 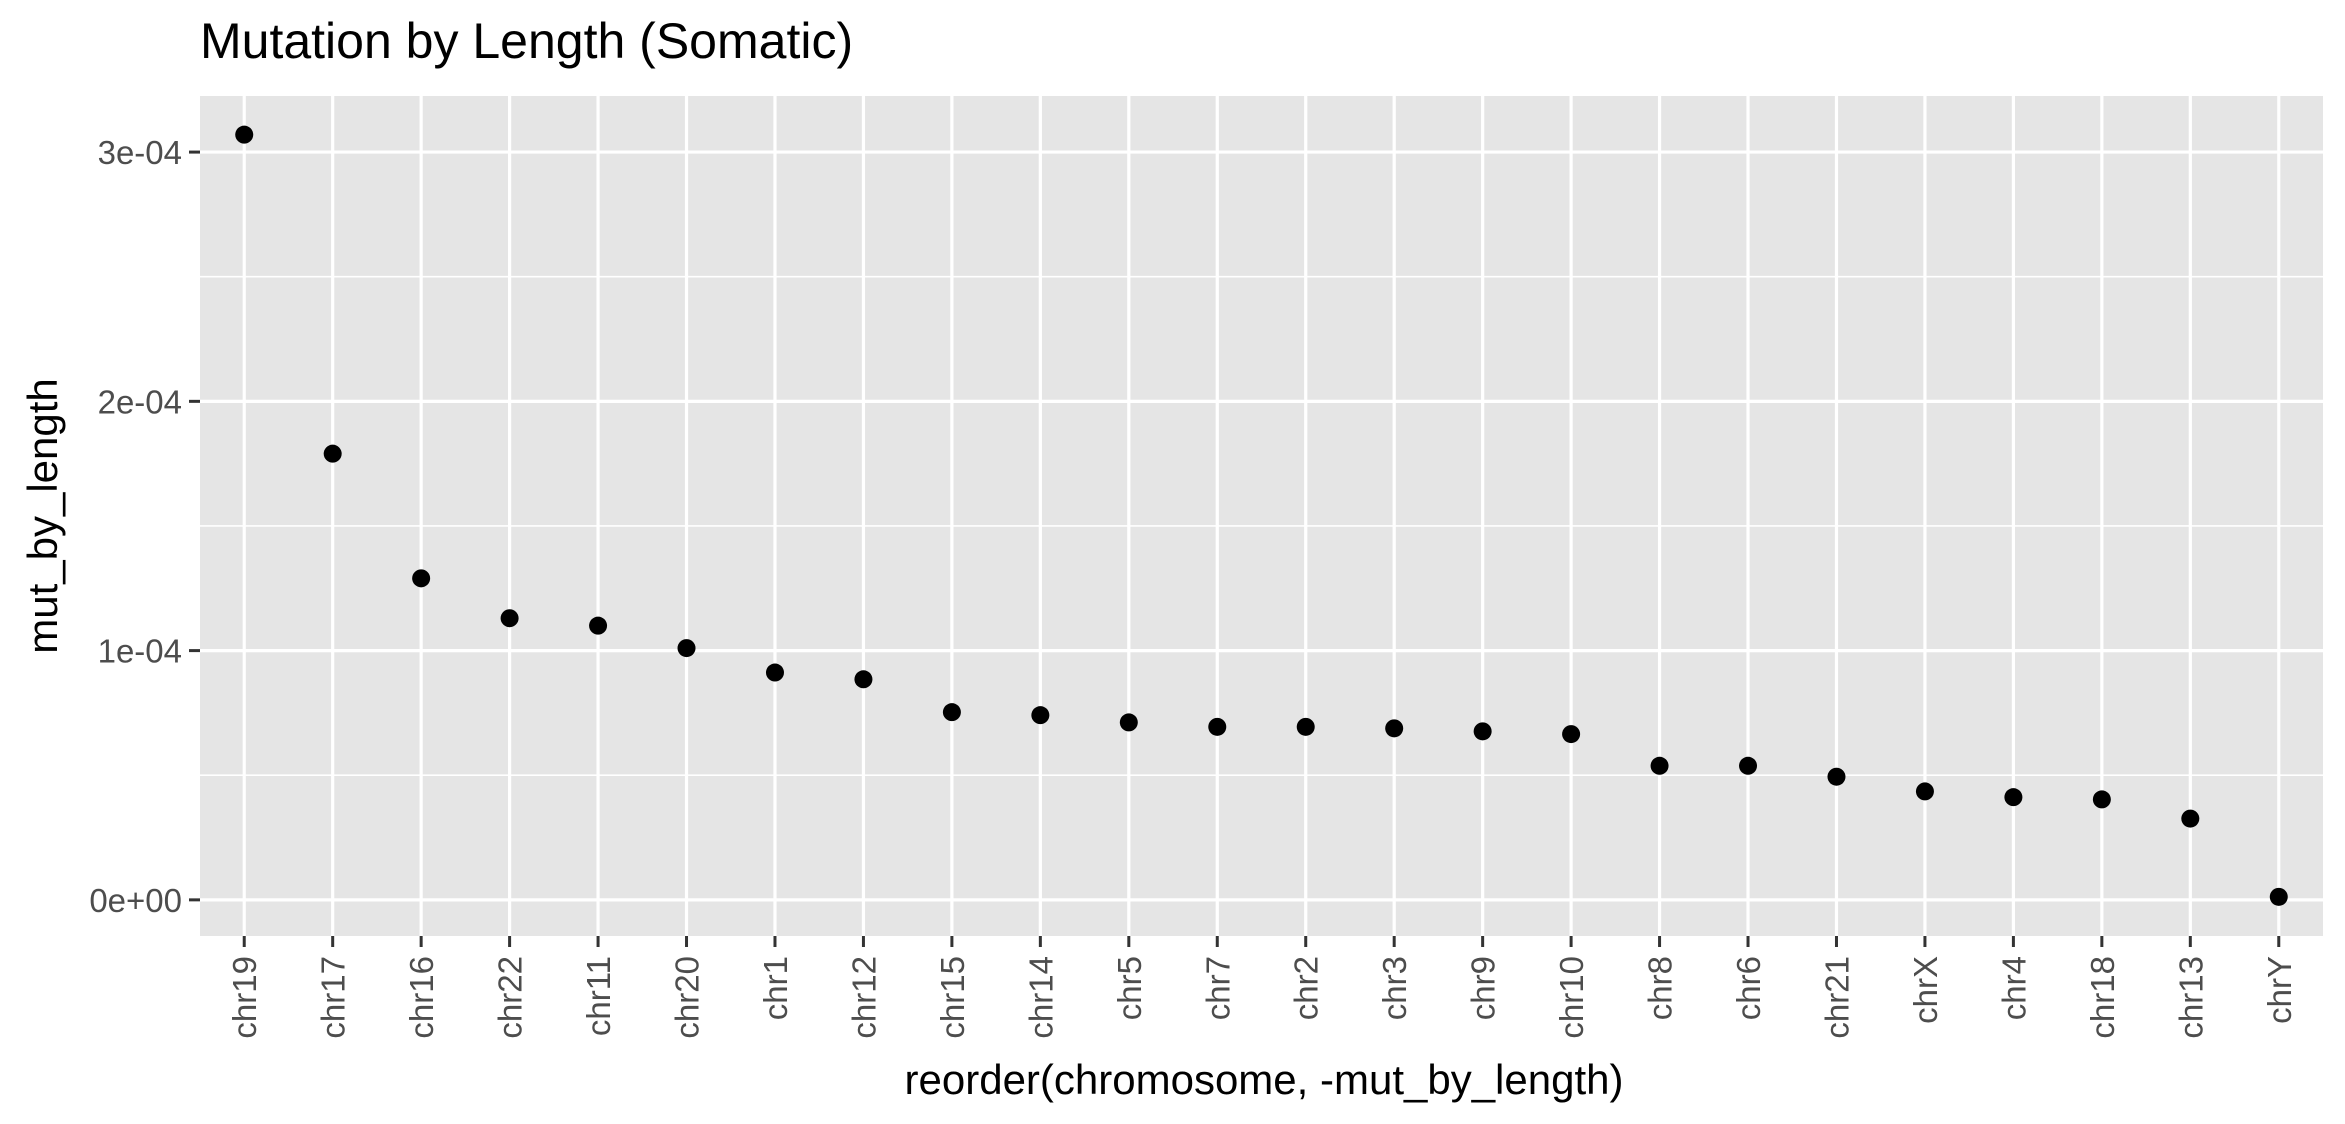 What do you see at coordinates (1836, 776) in the screenshot?
I see `data-point-chr21` at bounding box center [1836, 776].